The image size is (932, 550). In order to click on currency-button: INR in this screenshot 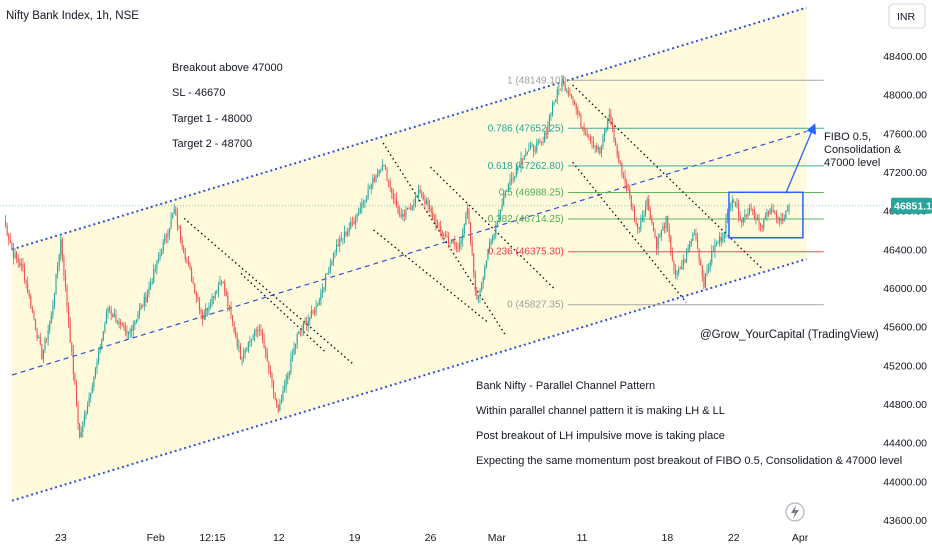, I will do `click(907, 16)`.